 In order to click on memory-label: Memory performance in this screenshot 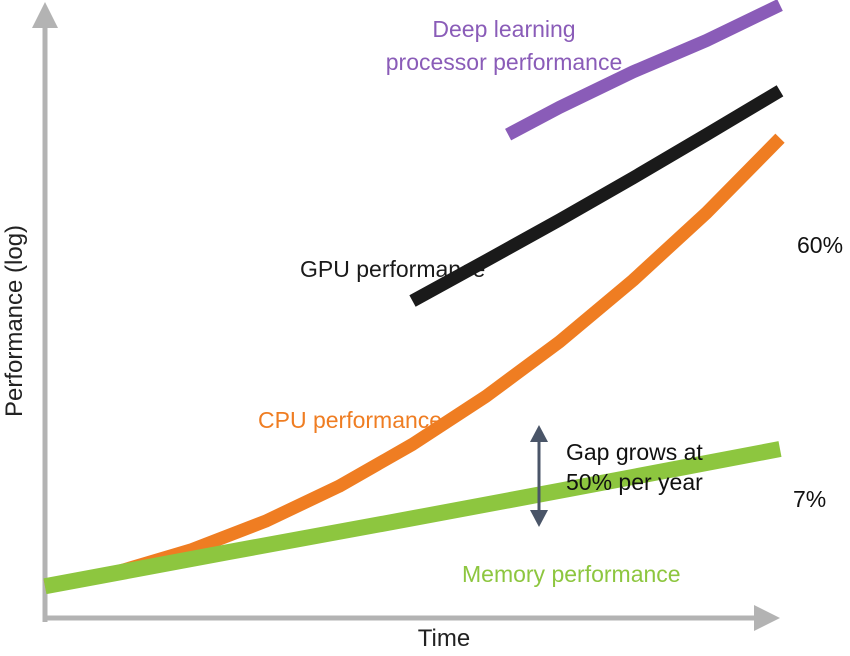, I will do `click(571, 574)`.